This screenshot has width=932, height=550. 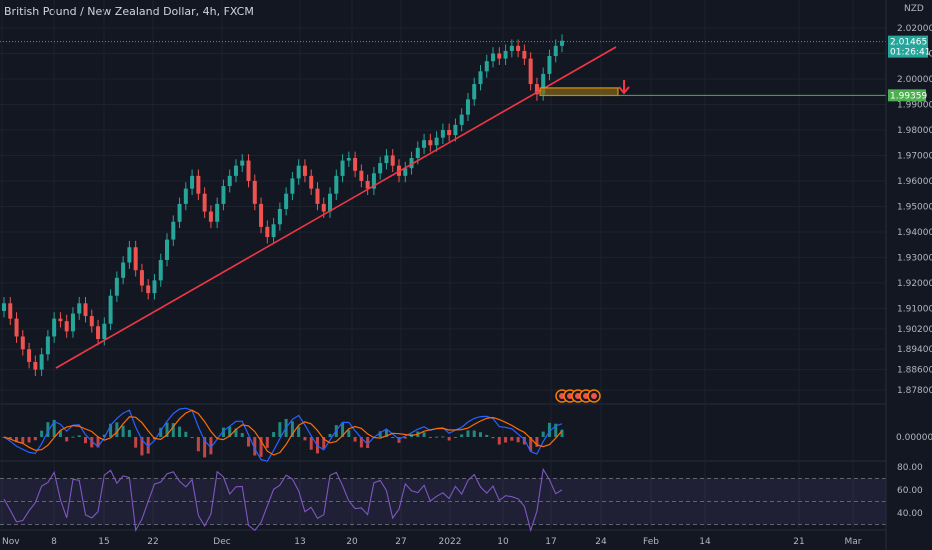 What do you see at coordinates (443, 500) in the screenshot?
I see `rsi-pane` at bounding box center [443, 500].